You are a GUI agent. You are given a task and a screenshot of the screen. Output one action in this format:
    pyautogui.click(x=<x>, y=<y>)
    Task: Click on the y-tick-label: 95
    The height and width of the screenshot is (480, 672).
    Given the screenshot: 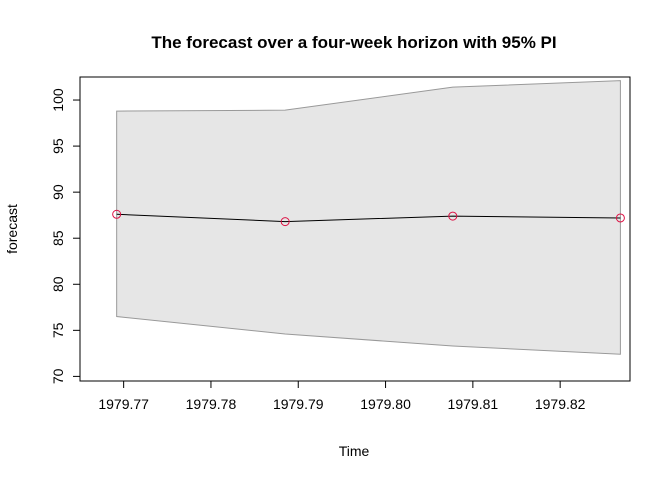 What is the action you would take?
    pyautogui.click(x=58, y=146)
    